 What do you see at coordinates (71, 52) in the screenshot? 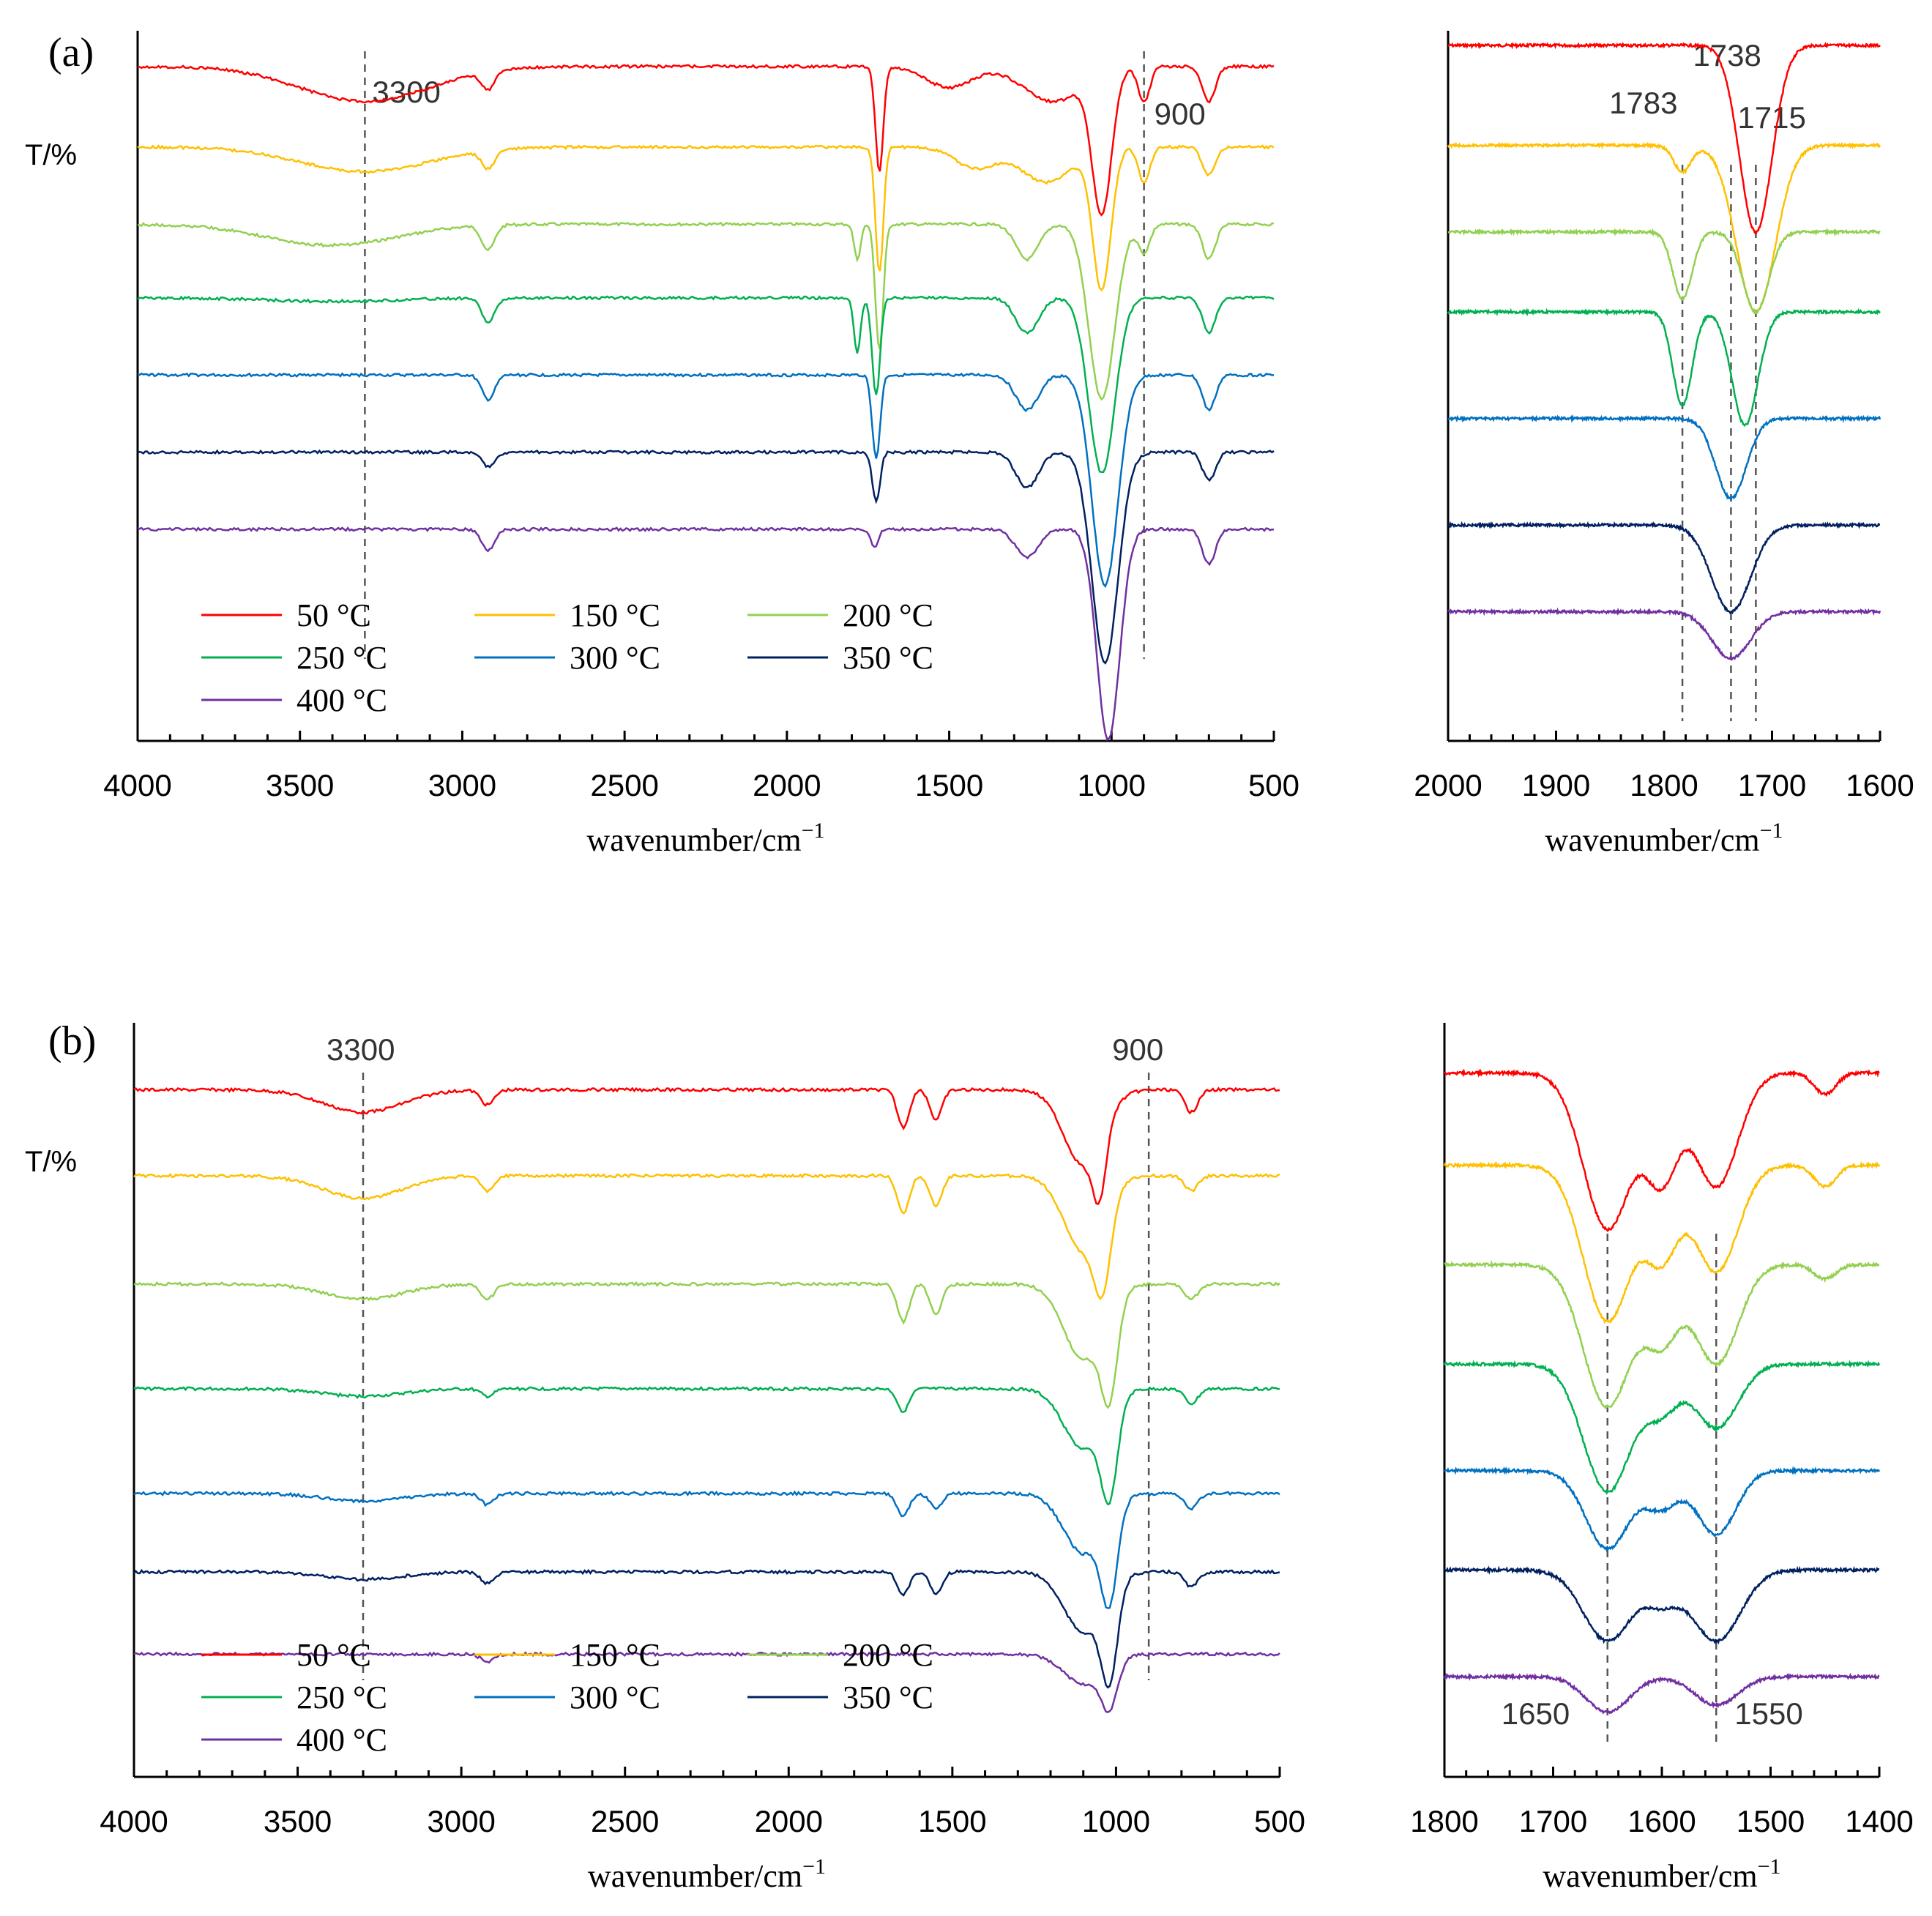
I see `panel-label-a: (a)` at bounding box center [71, 52].